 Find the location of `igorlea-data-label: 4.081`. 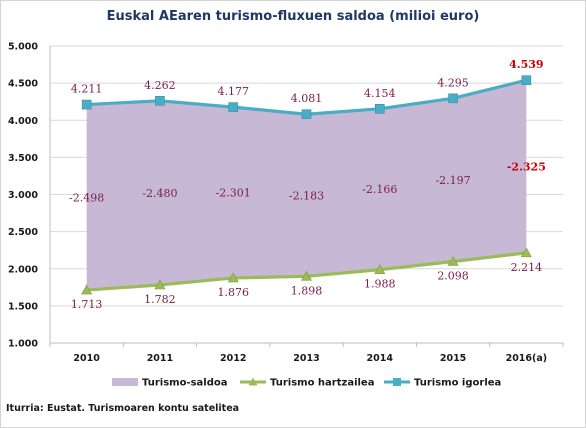

igorlea-data-label: 4.081 is located at coordinates (307, 98).